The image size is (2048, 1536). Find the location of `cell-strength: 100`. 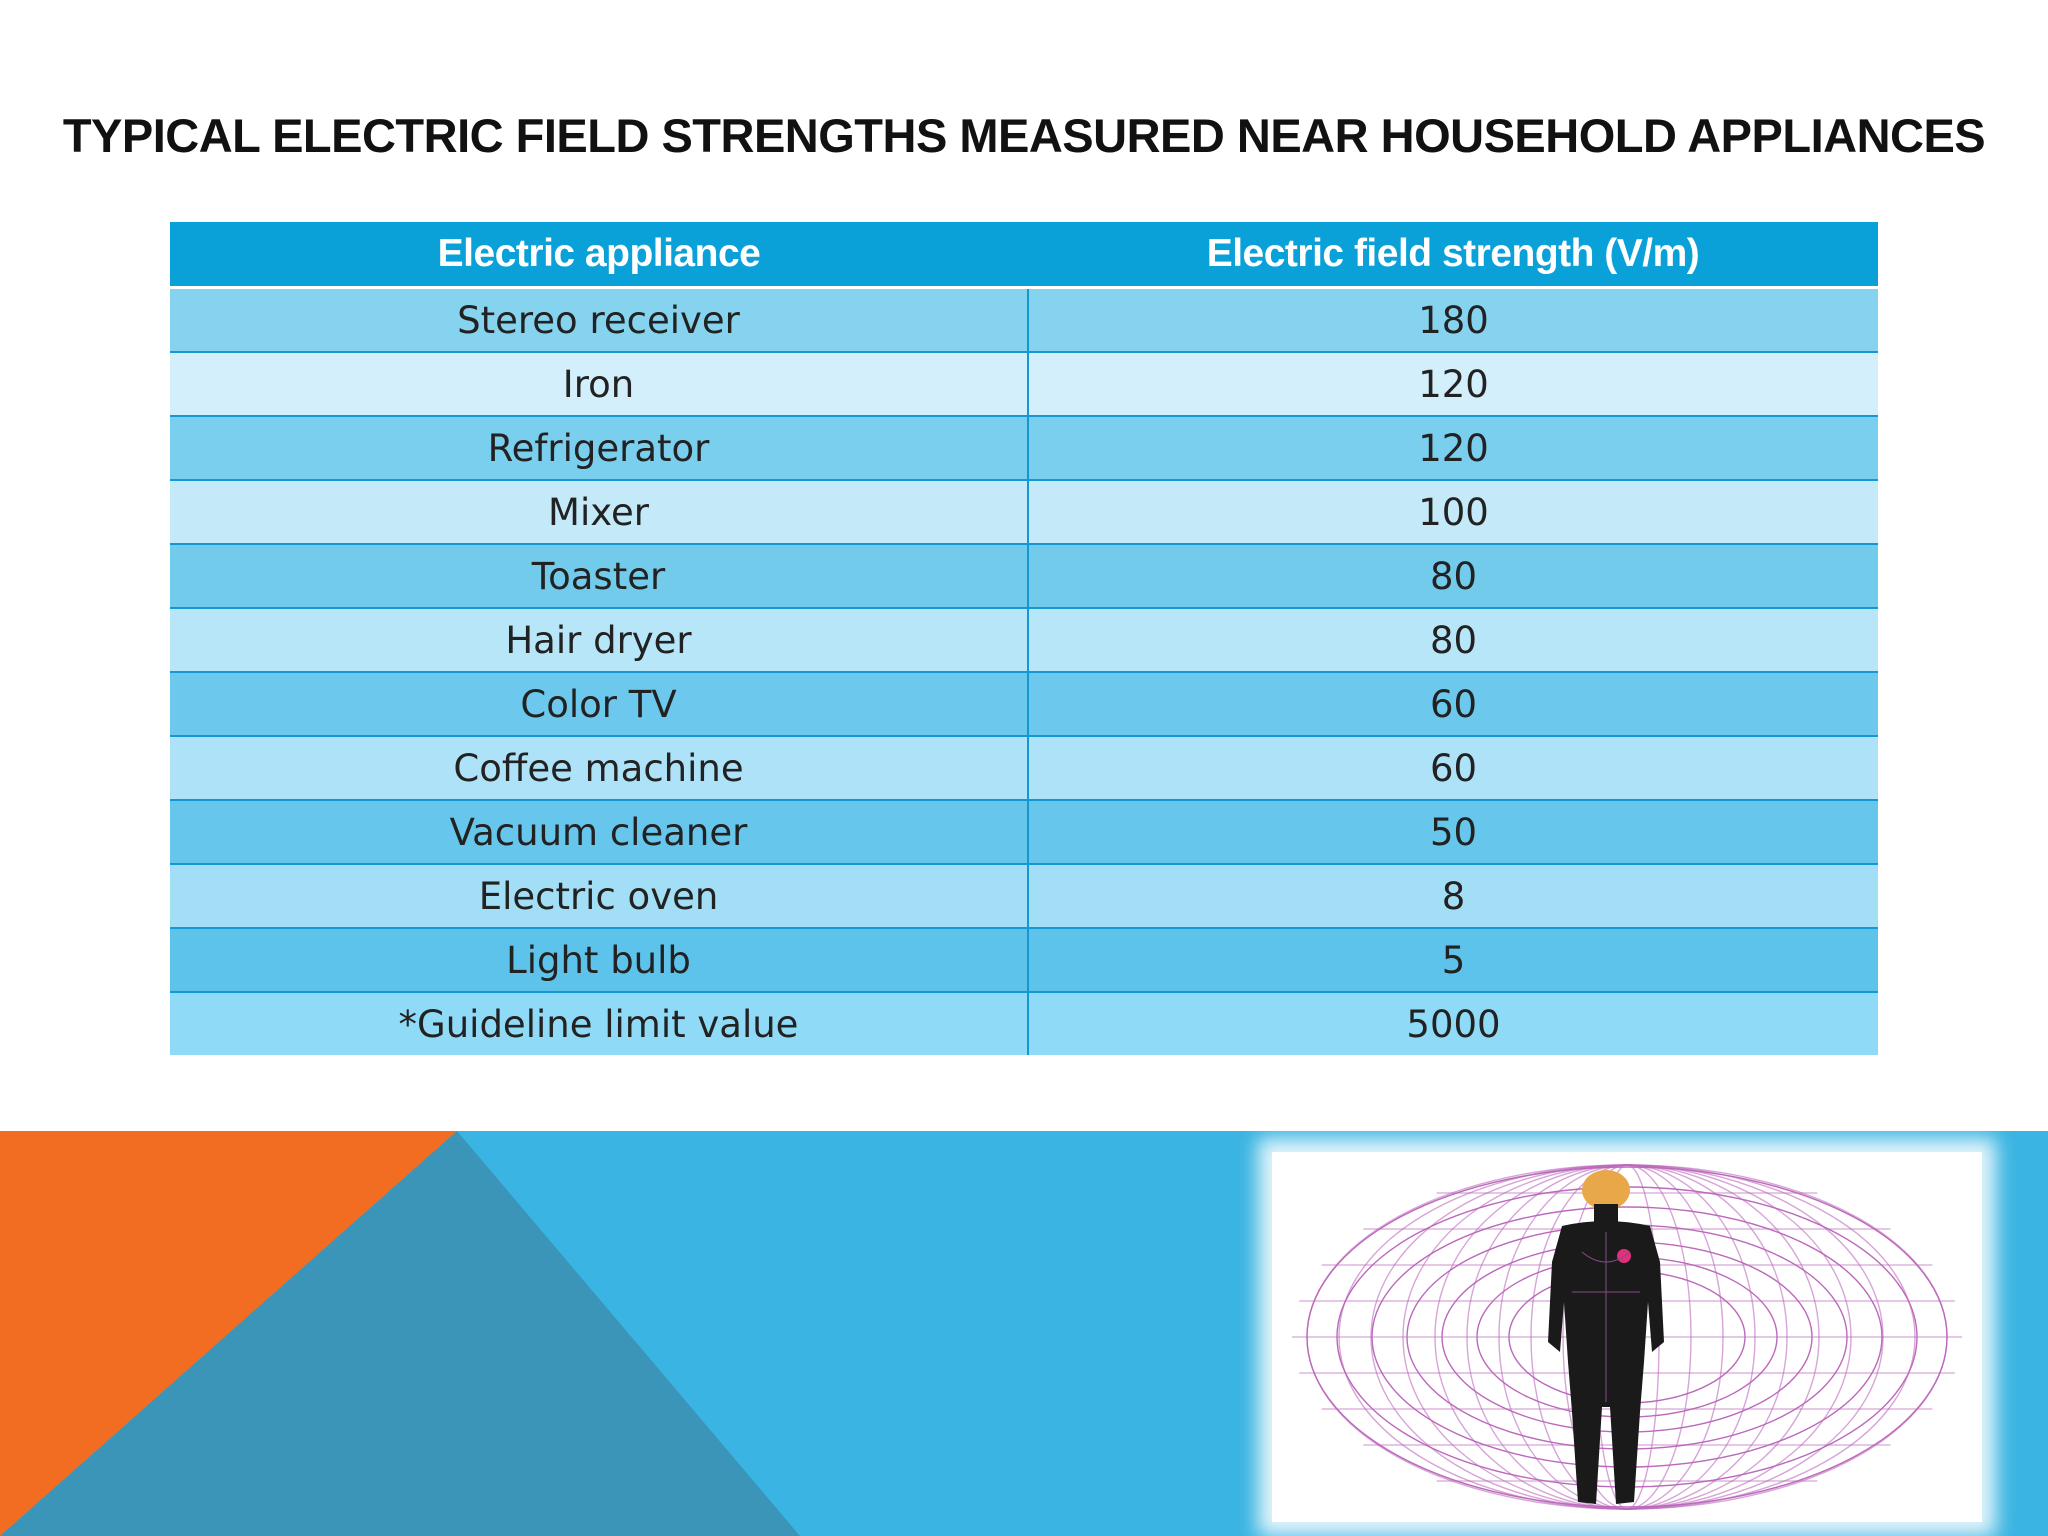

cell-strength: 100 is located at coordinates (1453, 511).